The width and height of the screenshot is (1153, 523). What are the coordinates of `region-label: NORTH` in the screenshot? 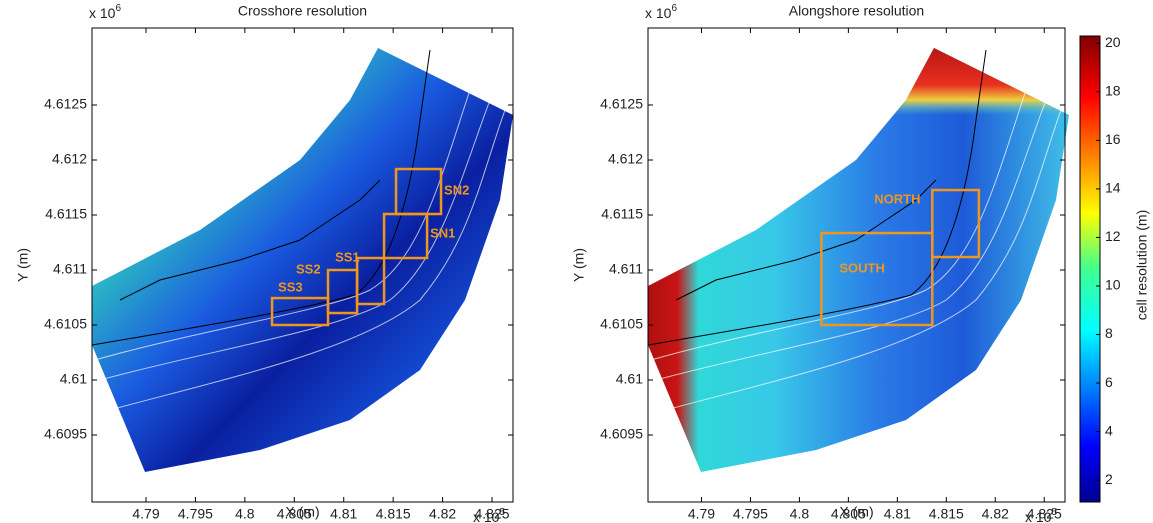 It's located at (897, 198).